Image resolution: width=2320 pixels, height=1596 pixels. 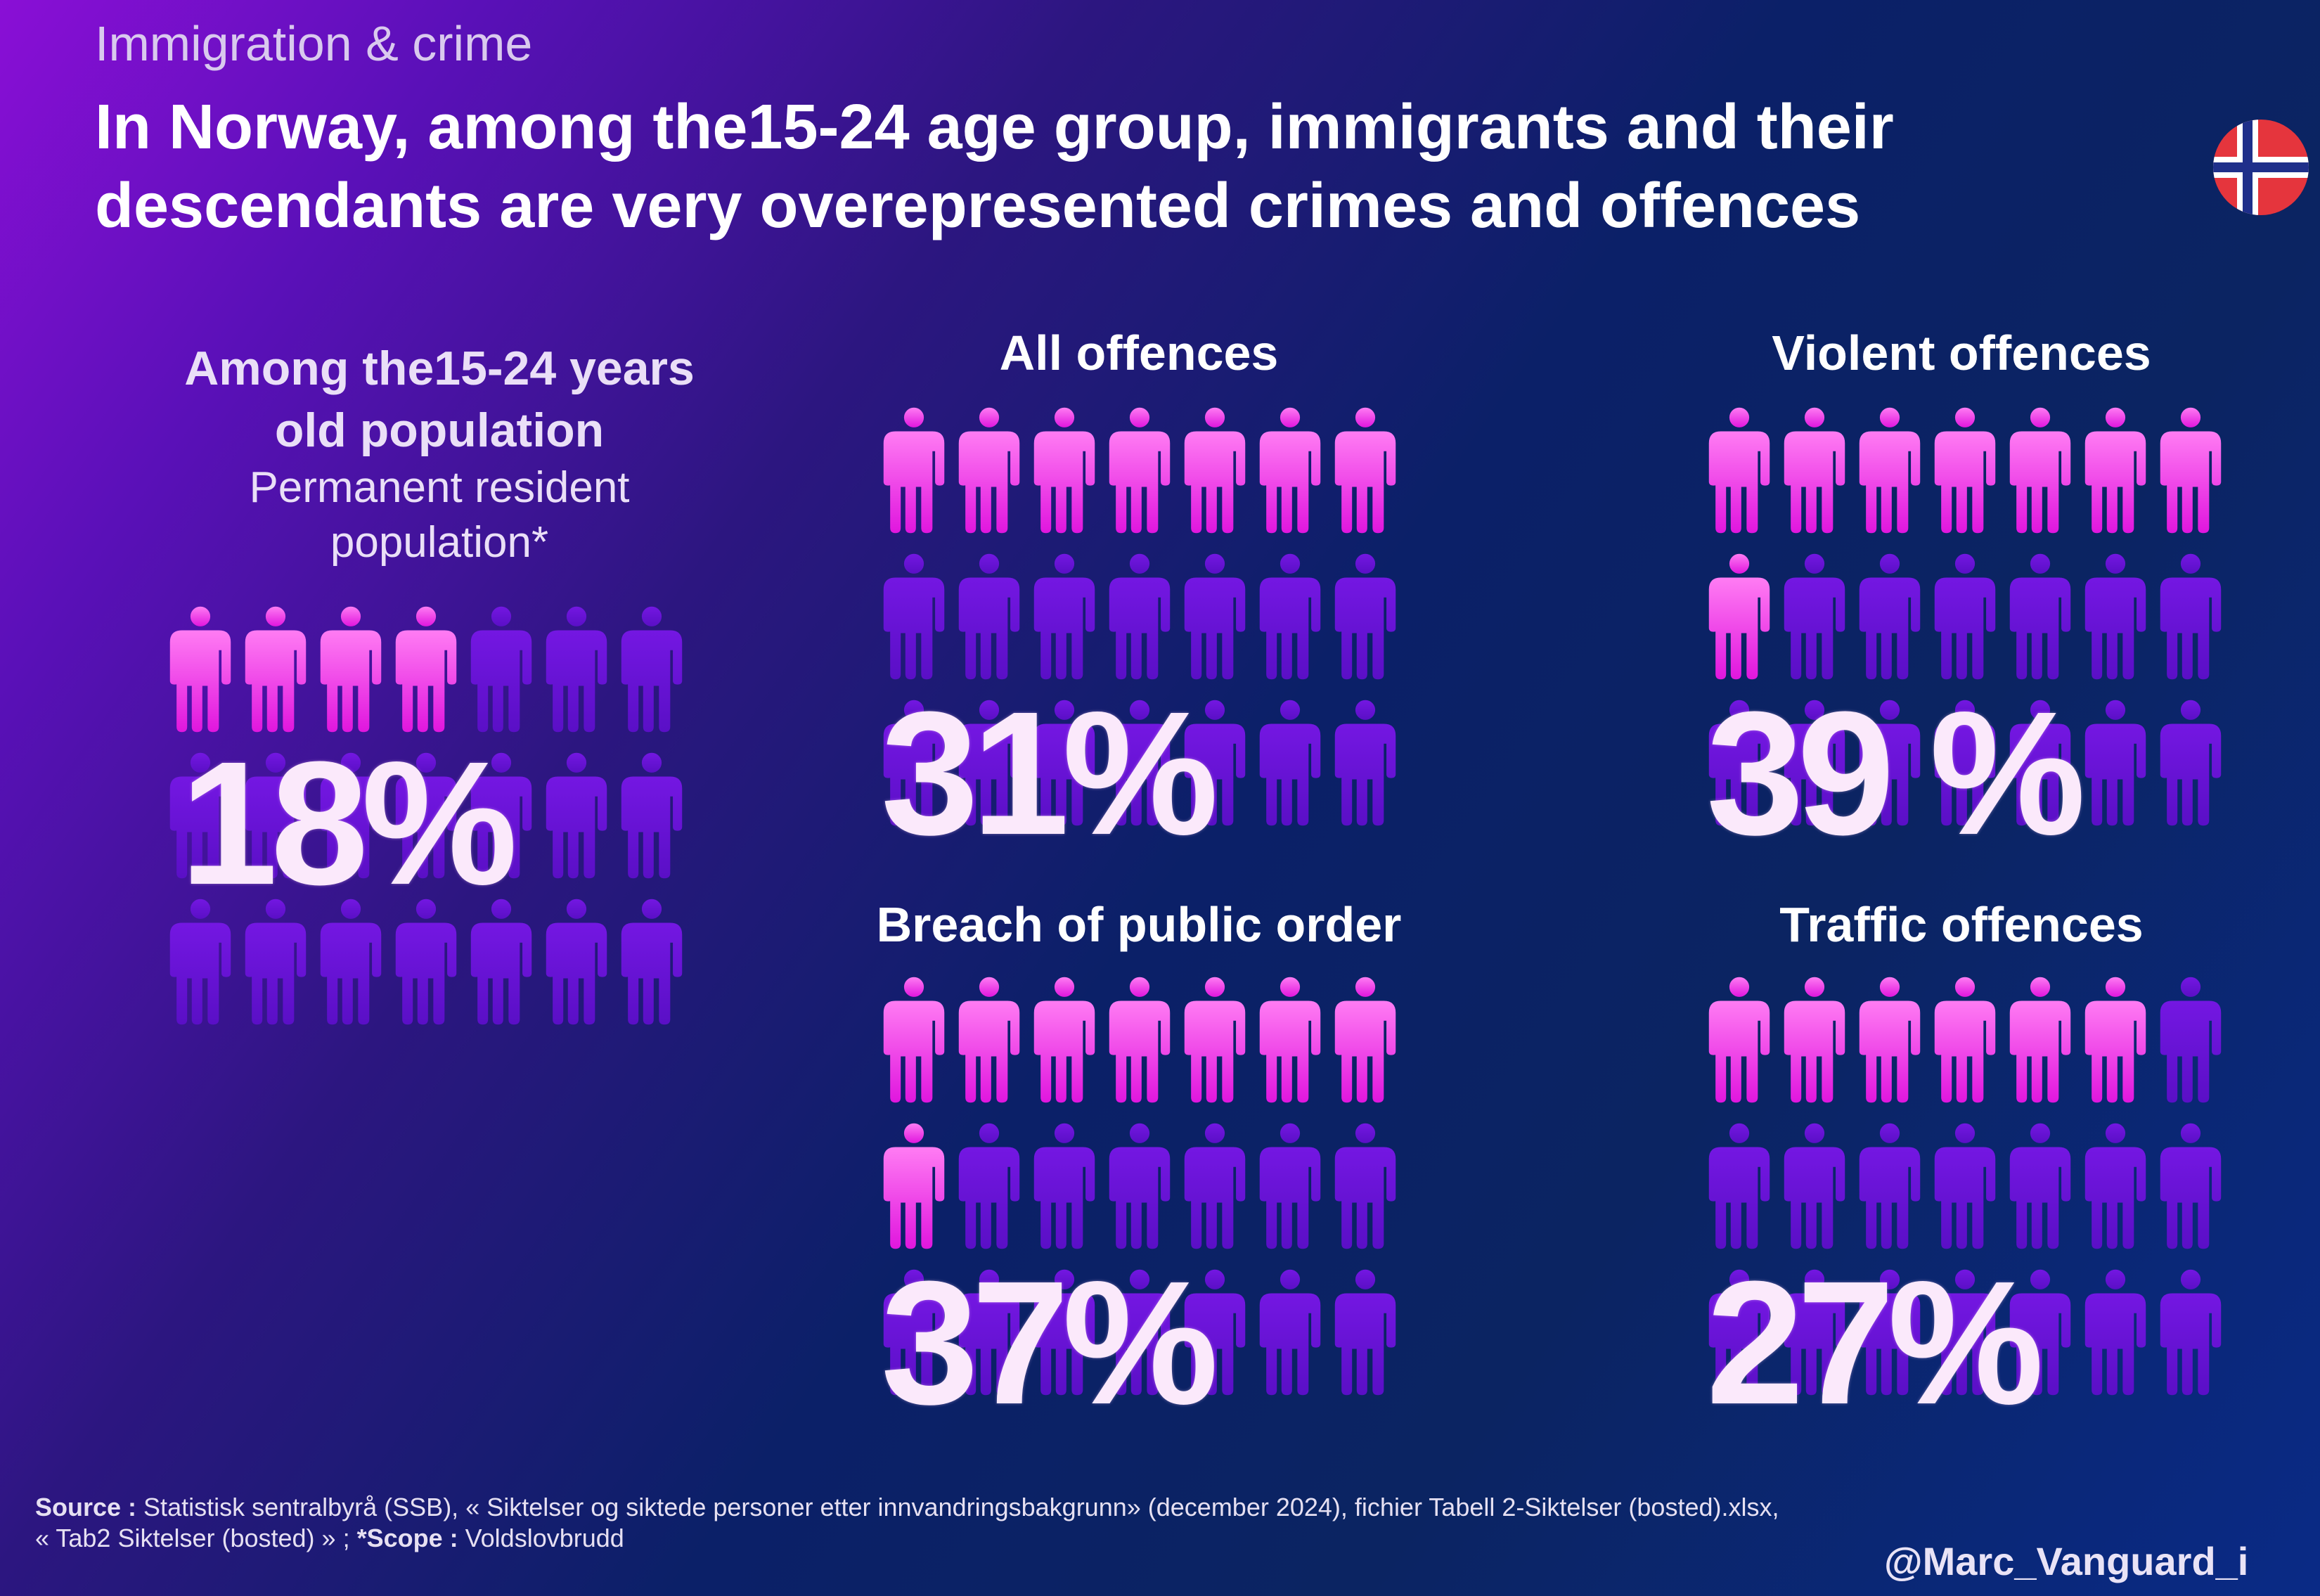 I want to click on population-title: Among the15-24 years old population, so click(x=439, y=399).